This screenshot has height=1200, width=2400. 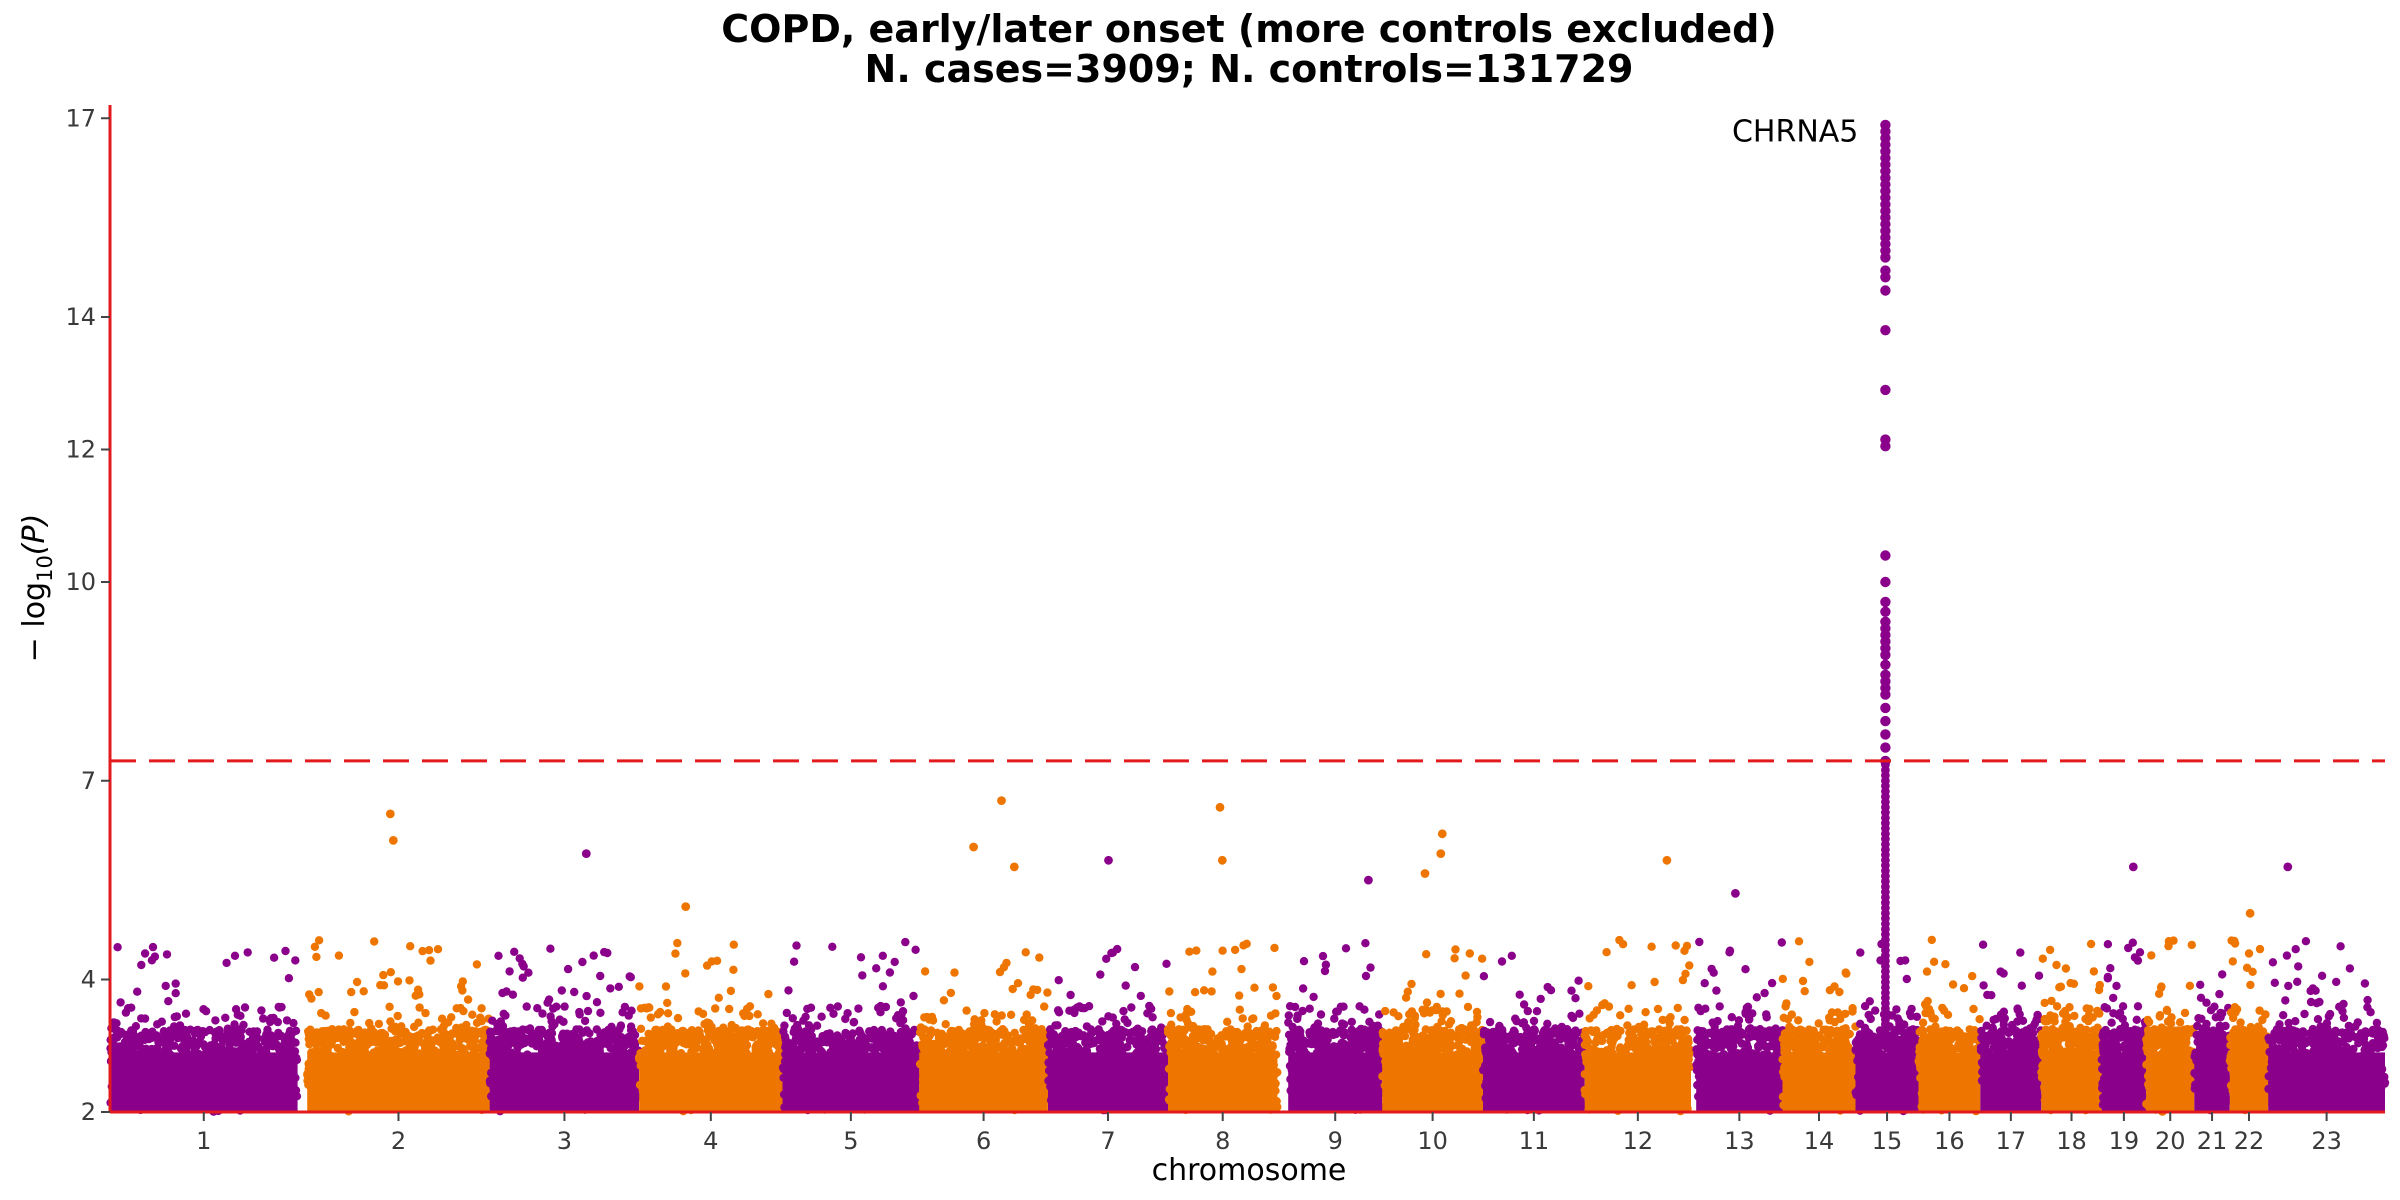 I want to click on chart-subtitle: N. cases=3909; N. controls=131729, so click(x=1249, y=69).